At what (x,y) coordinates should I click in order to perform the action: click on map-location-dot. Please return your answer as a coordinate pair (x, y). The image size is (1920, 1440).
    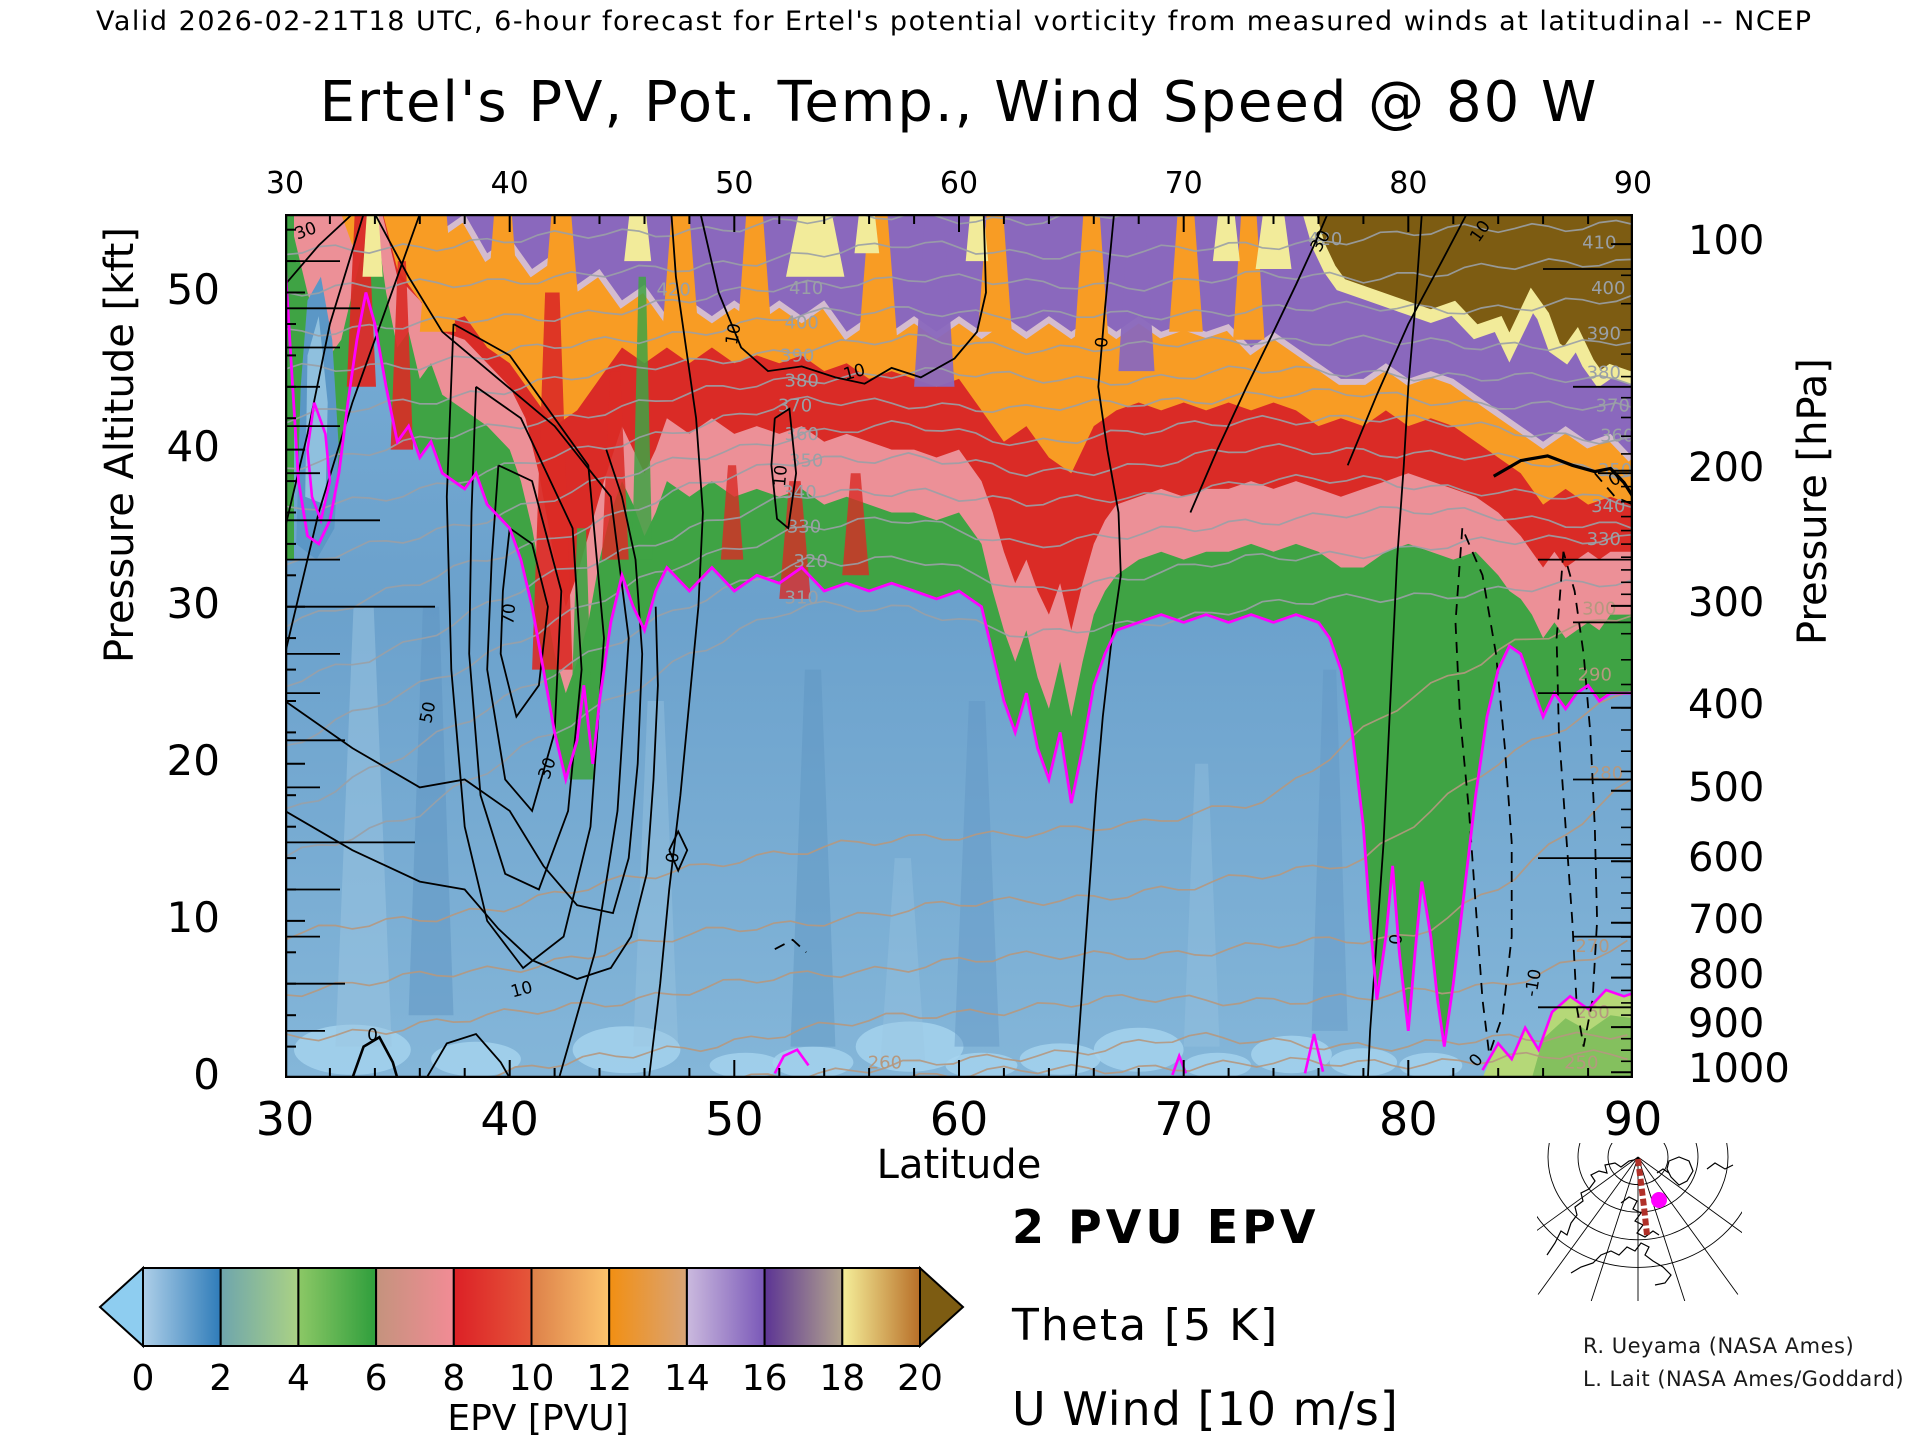
    Looking at the image, I should click on (1659, 1200).